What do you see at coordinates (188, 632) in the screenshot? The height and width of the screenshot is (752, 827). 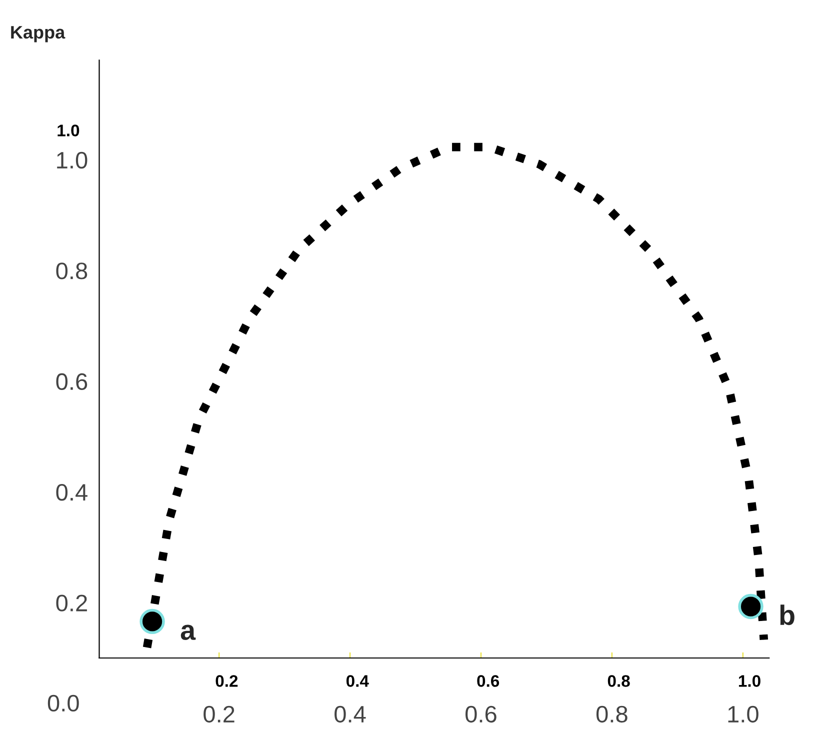 I see `annotation: a` at bounding box center [188, 632].